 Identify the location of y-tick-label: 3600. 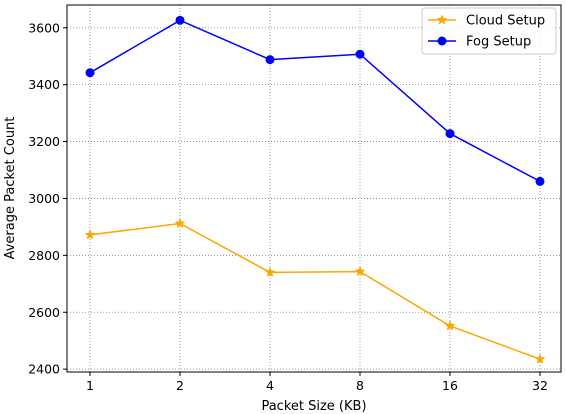
(44, 27).